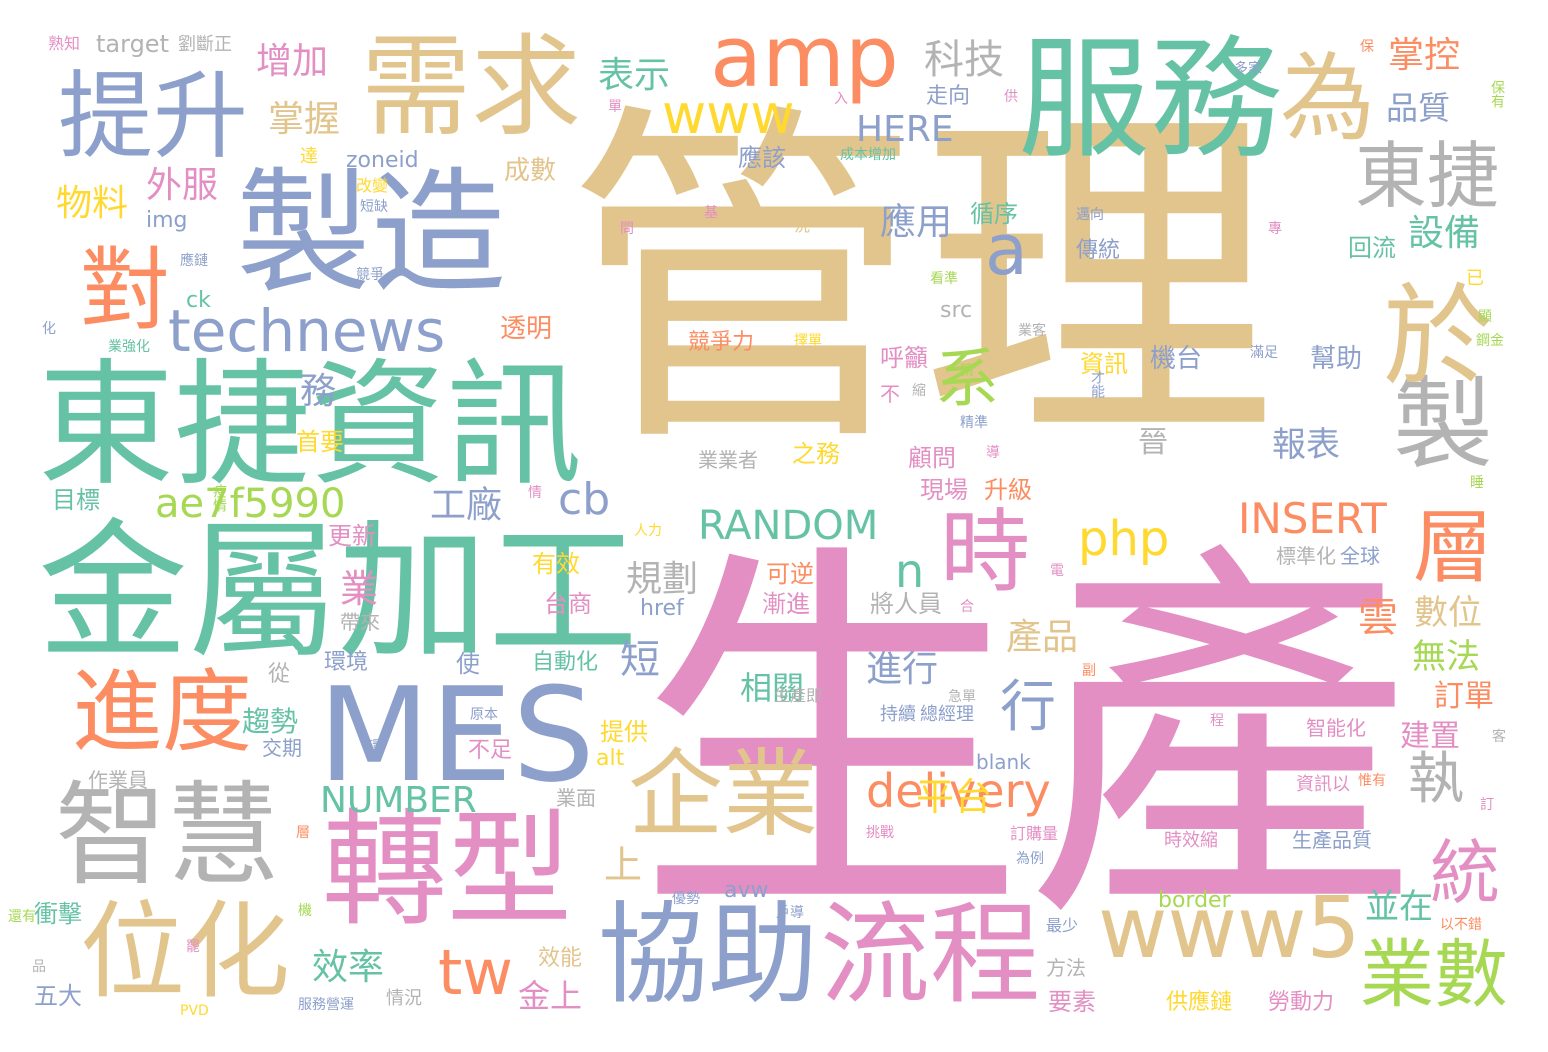 Image resolution: width=1548 pixels, height=1052 pixels. Describe the element at coordinates (708, 955) in the screenshot. I see `word: 協助` at that location.